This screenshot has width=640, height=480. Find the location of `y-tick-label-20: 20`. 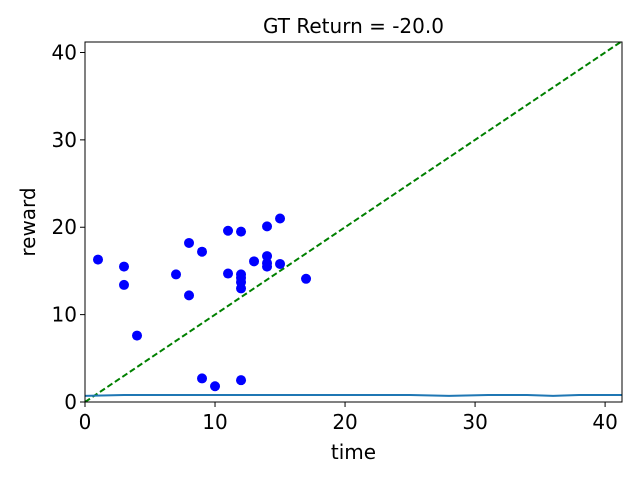

y-tick-label-20: 20 is located at coordinates (64, 227).